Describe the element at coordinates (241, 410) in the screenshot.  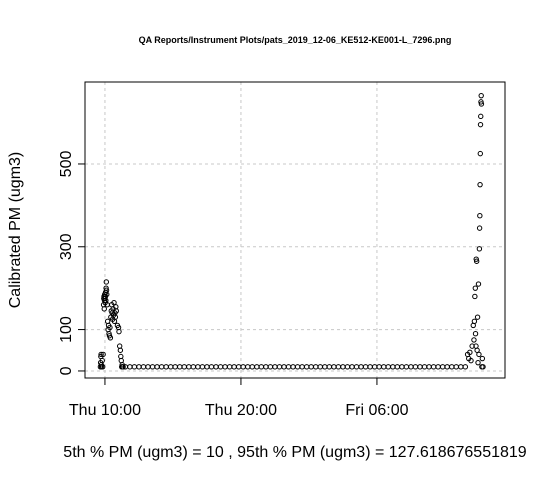
I see `x-tick-label: Thu 20:00` at that location.